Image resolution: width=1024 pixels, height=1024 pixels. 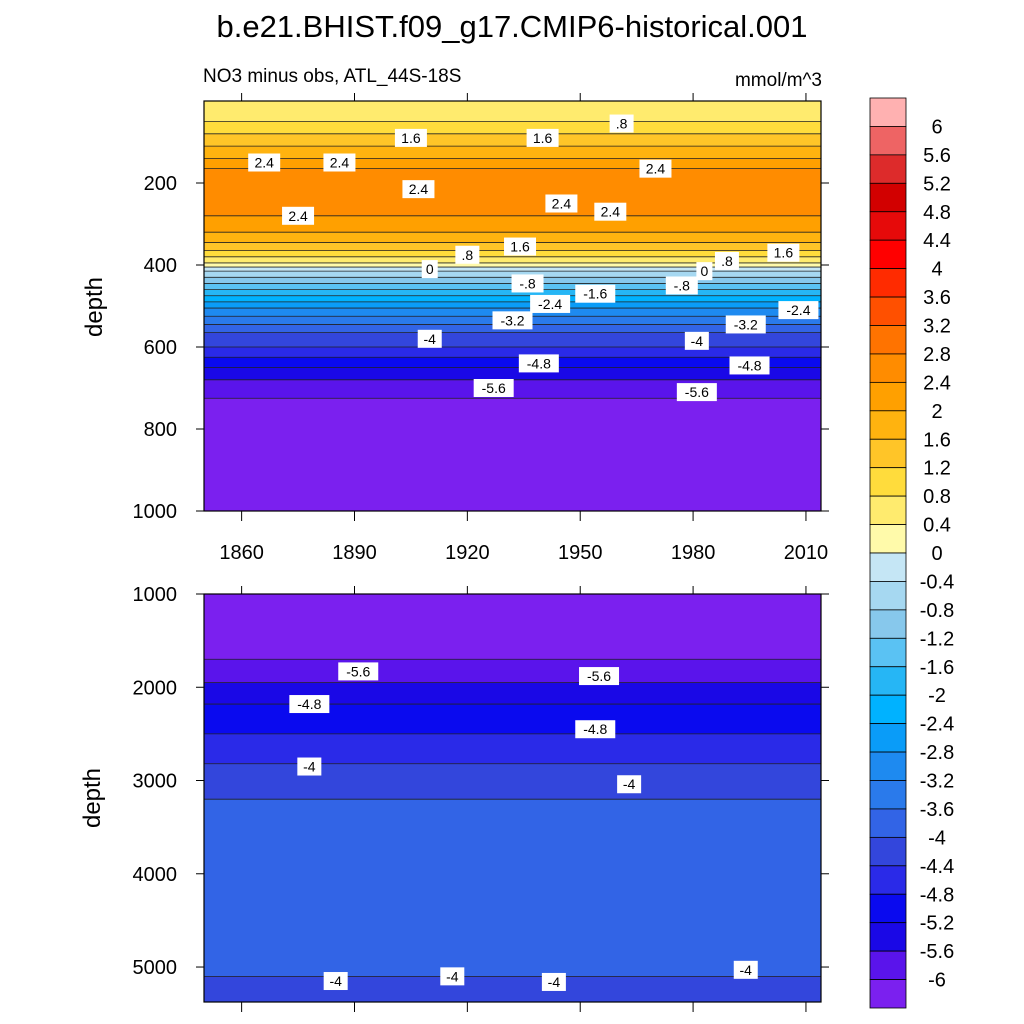 I want to click on contour-label-upper-16: 1.6, so click(x=784, y=253).